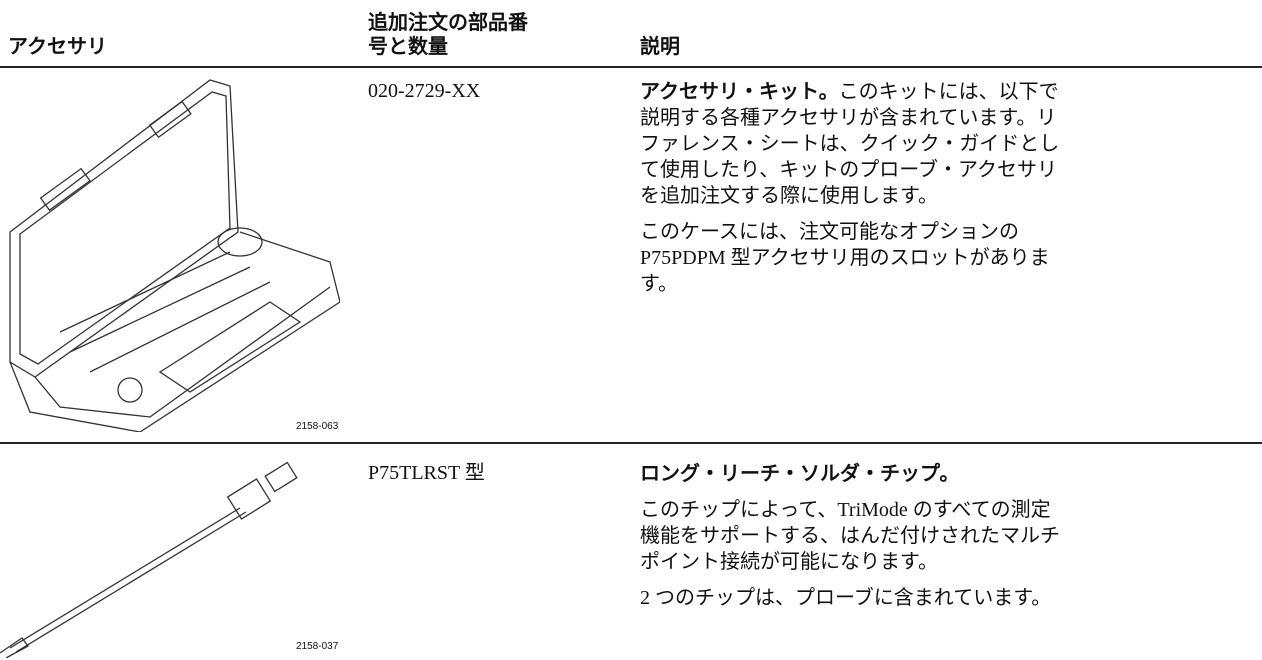 This screenshot has width=1262, height=660. What do you see at coordinates (739, 91) in the screenshot?
I see `description-lead: アクセサリ・キット。` at bounding box center [739, 91].